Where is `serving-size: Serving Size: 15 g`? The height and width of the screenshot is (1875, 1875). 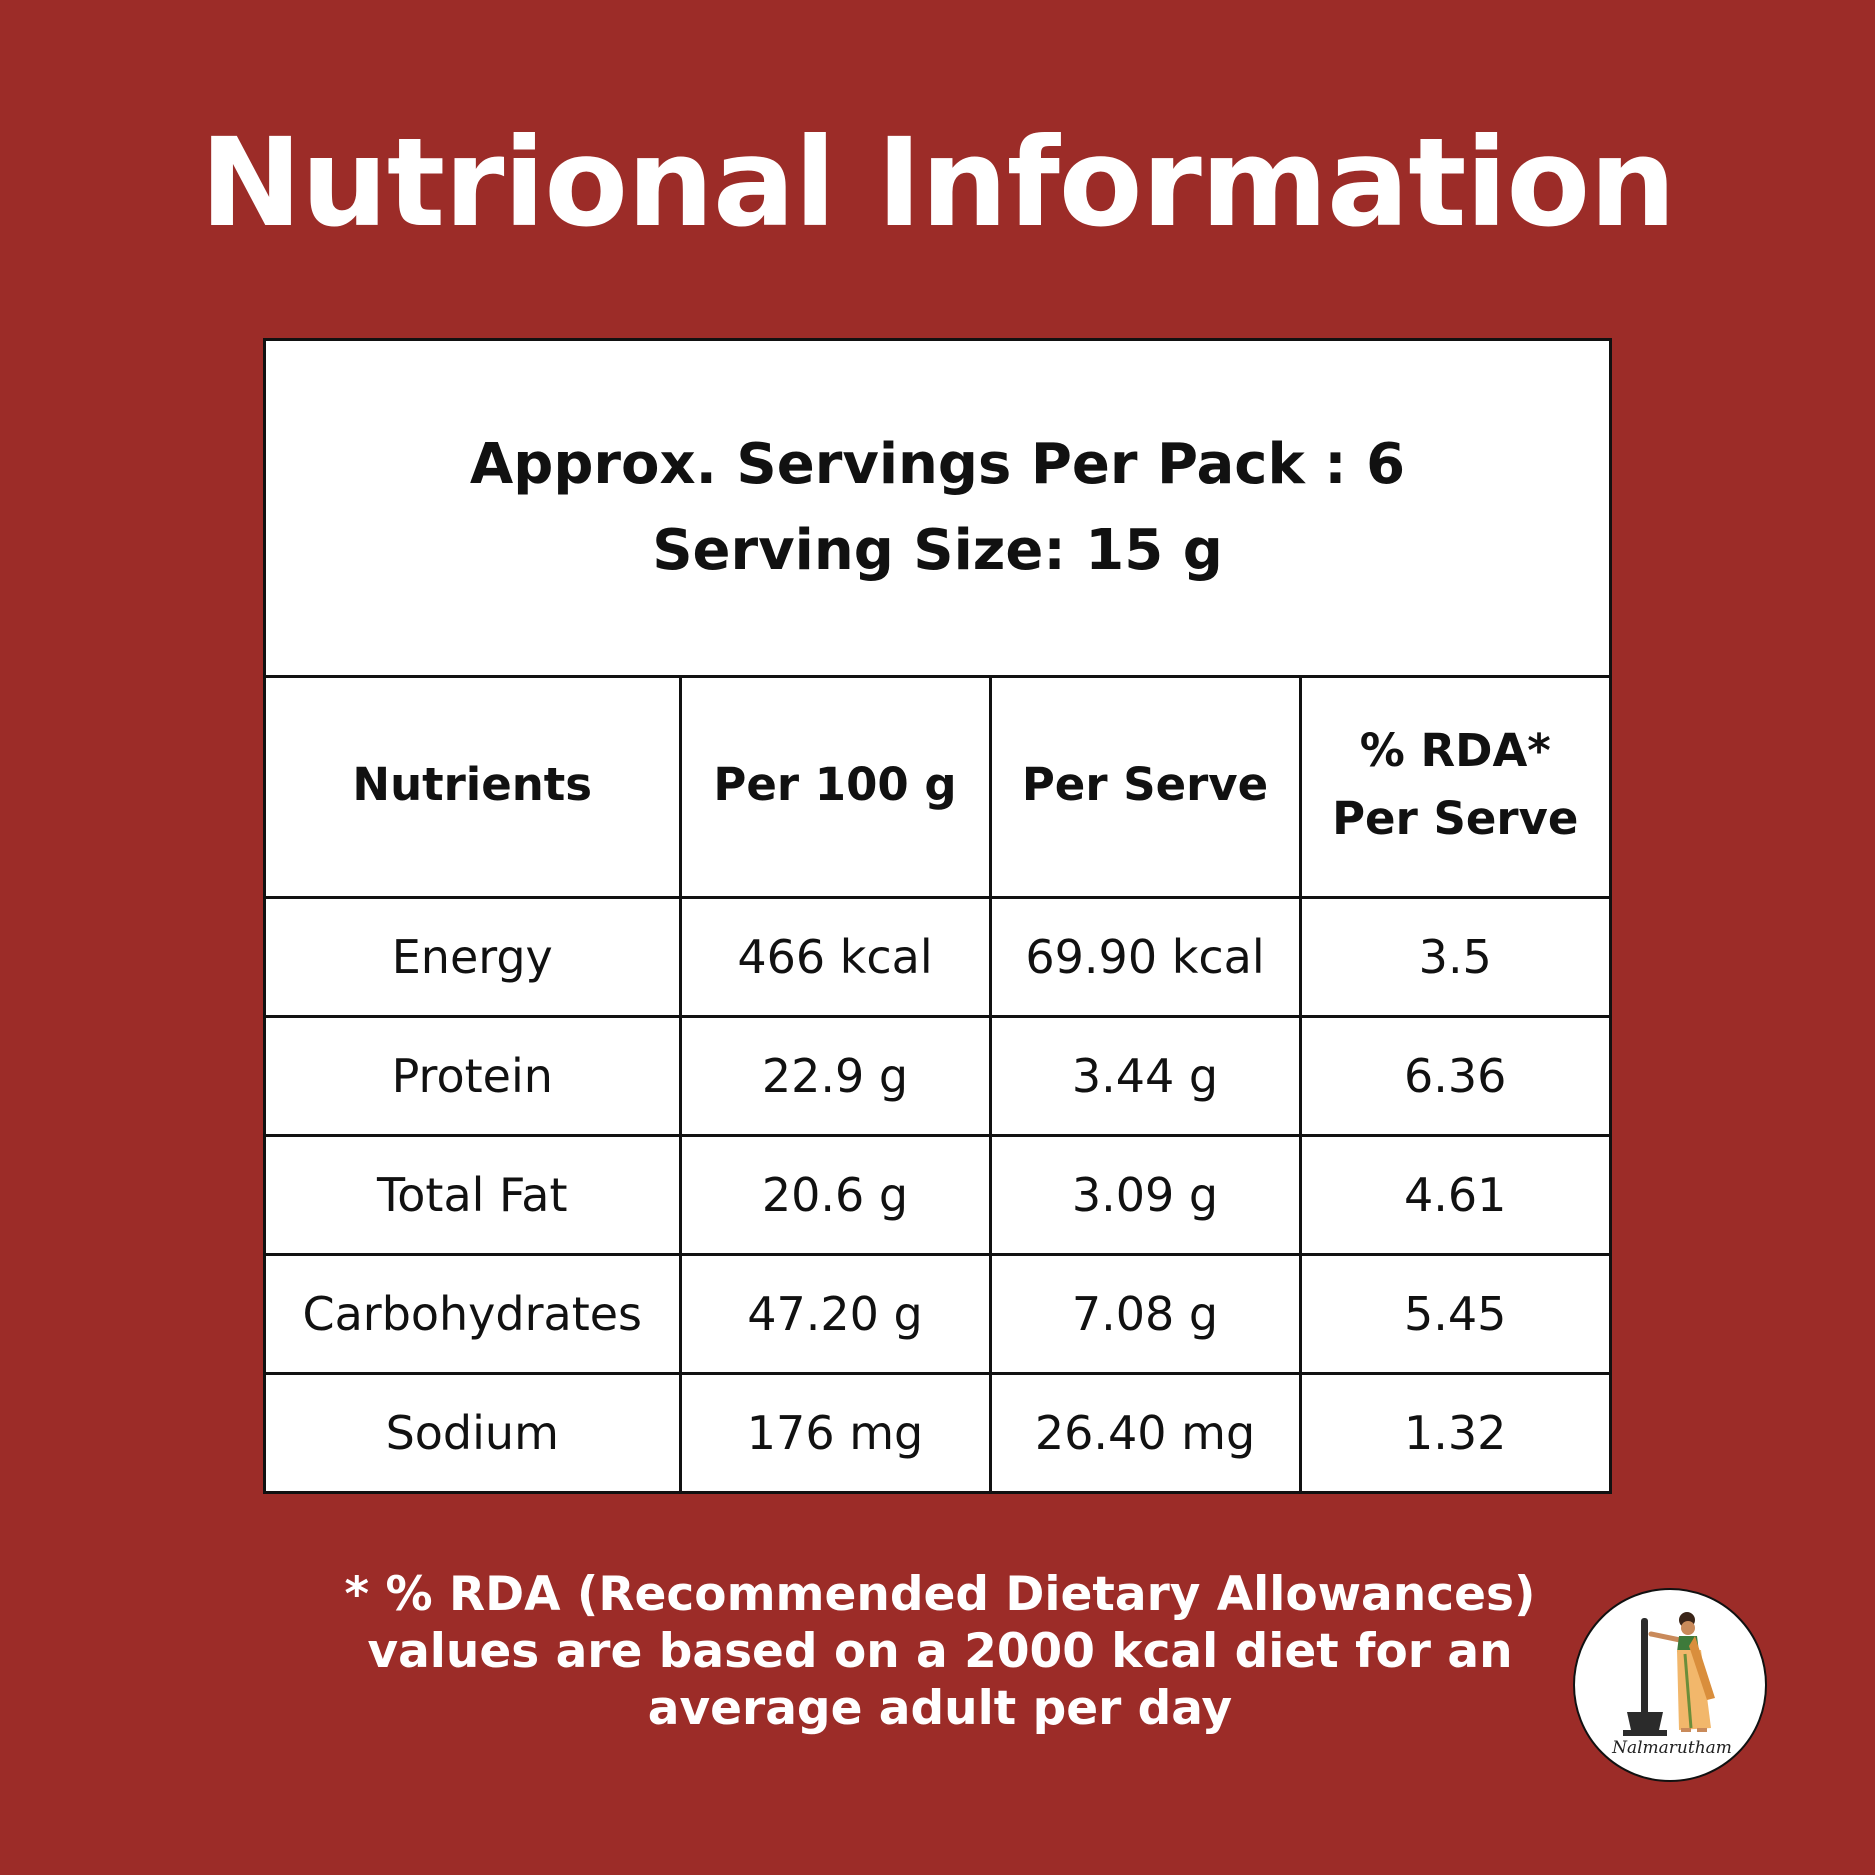 serving-size: Serving Size: 15 g is located at coordinates (937, 550).